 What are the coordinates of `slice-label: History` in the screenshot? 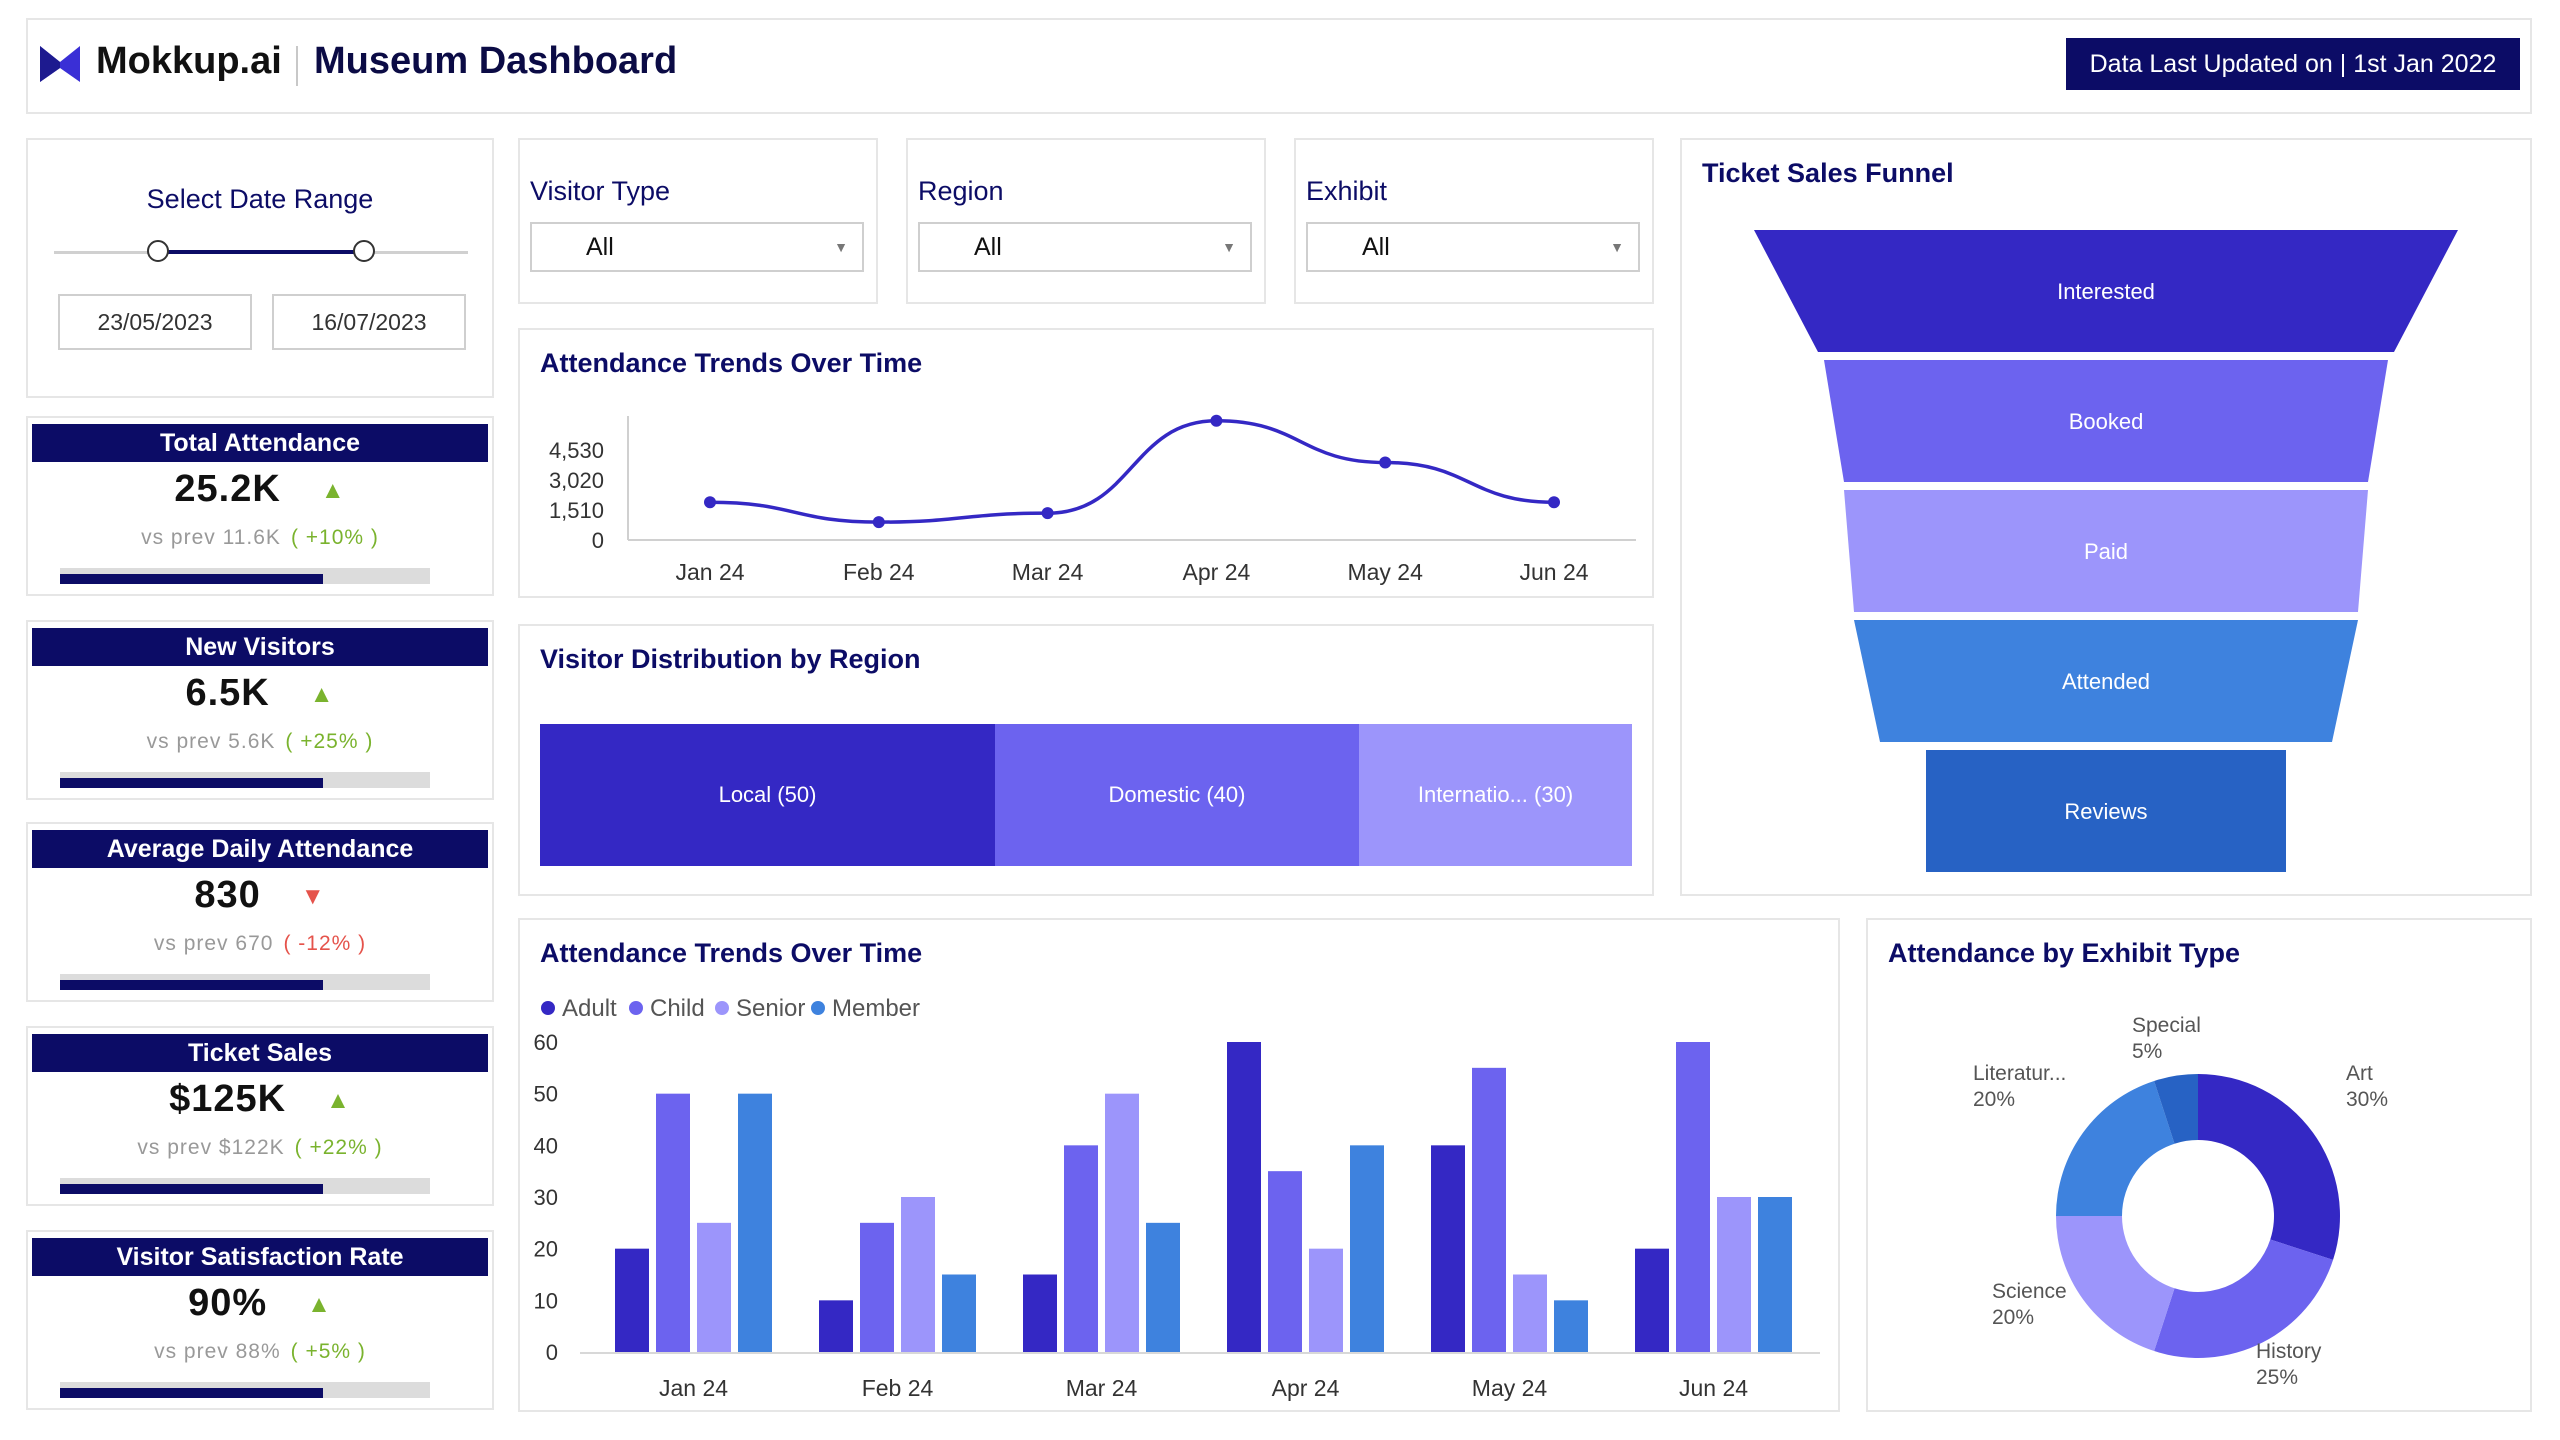 It's located at (2289, 1351).